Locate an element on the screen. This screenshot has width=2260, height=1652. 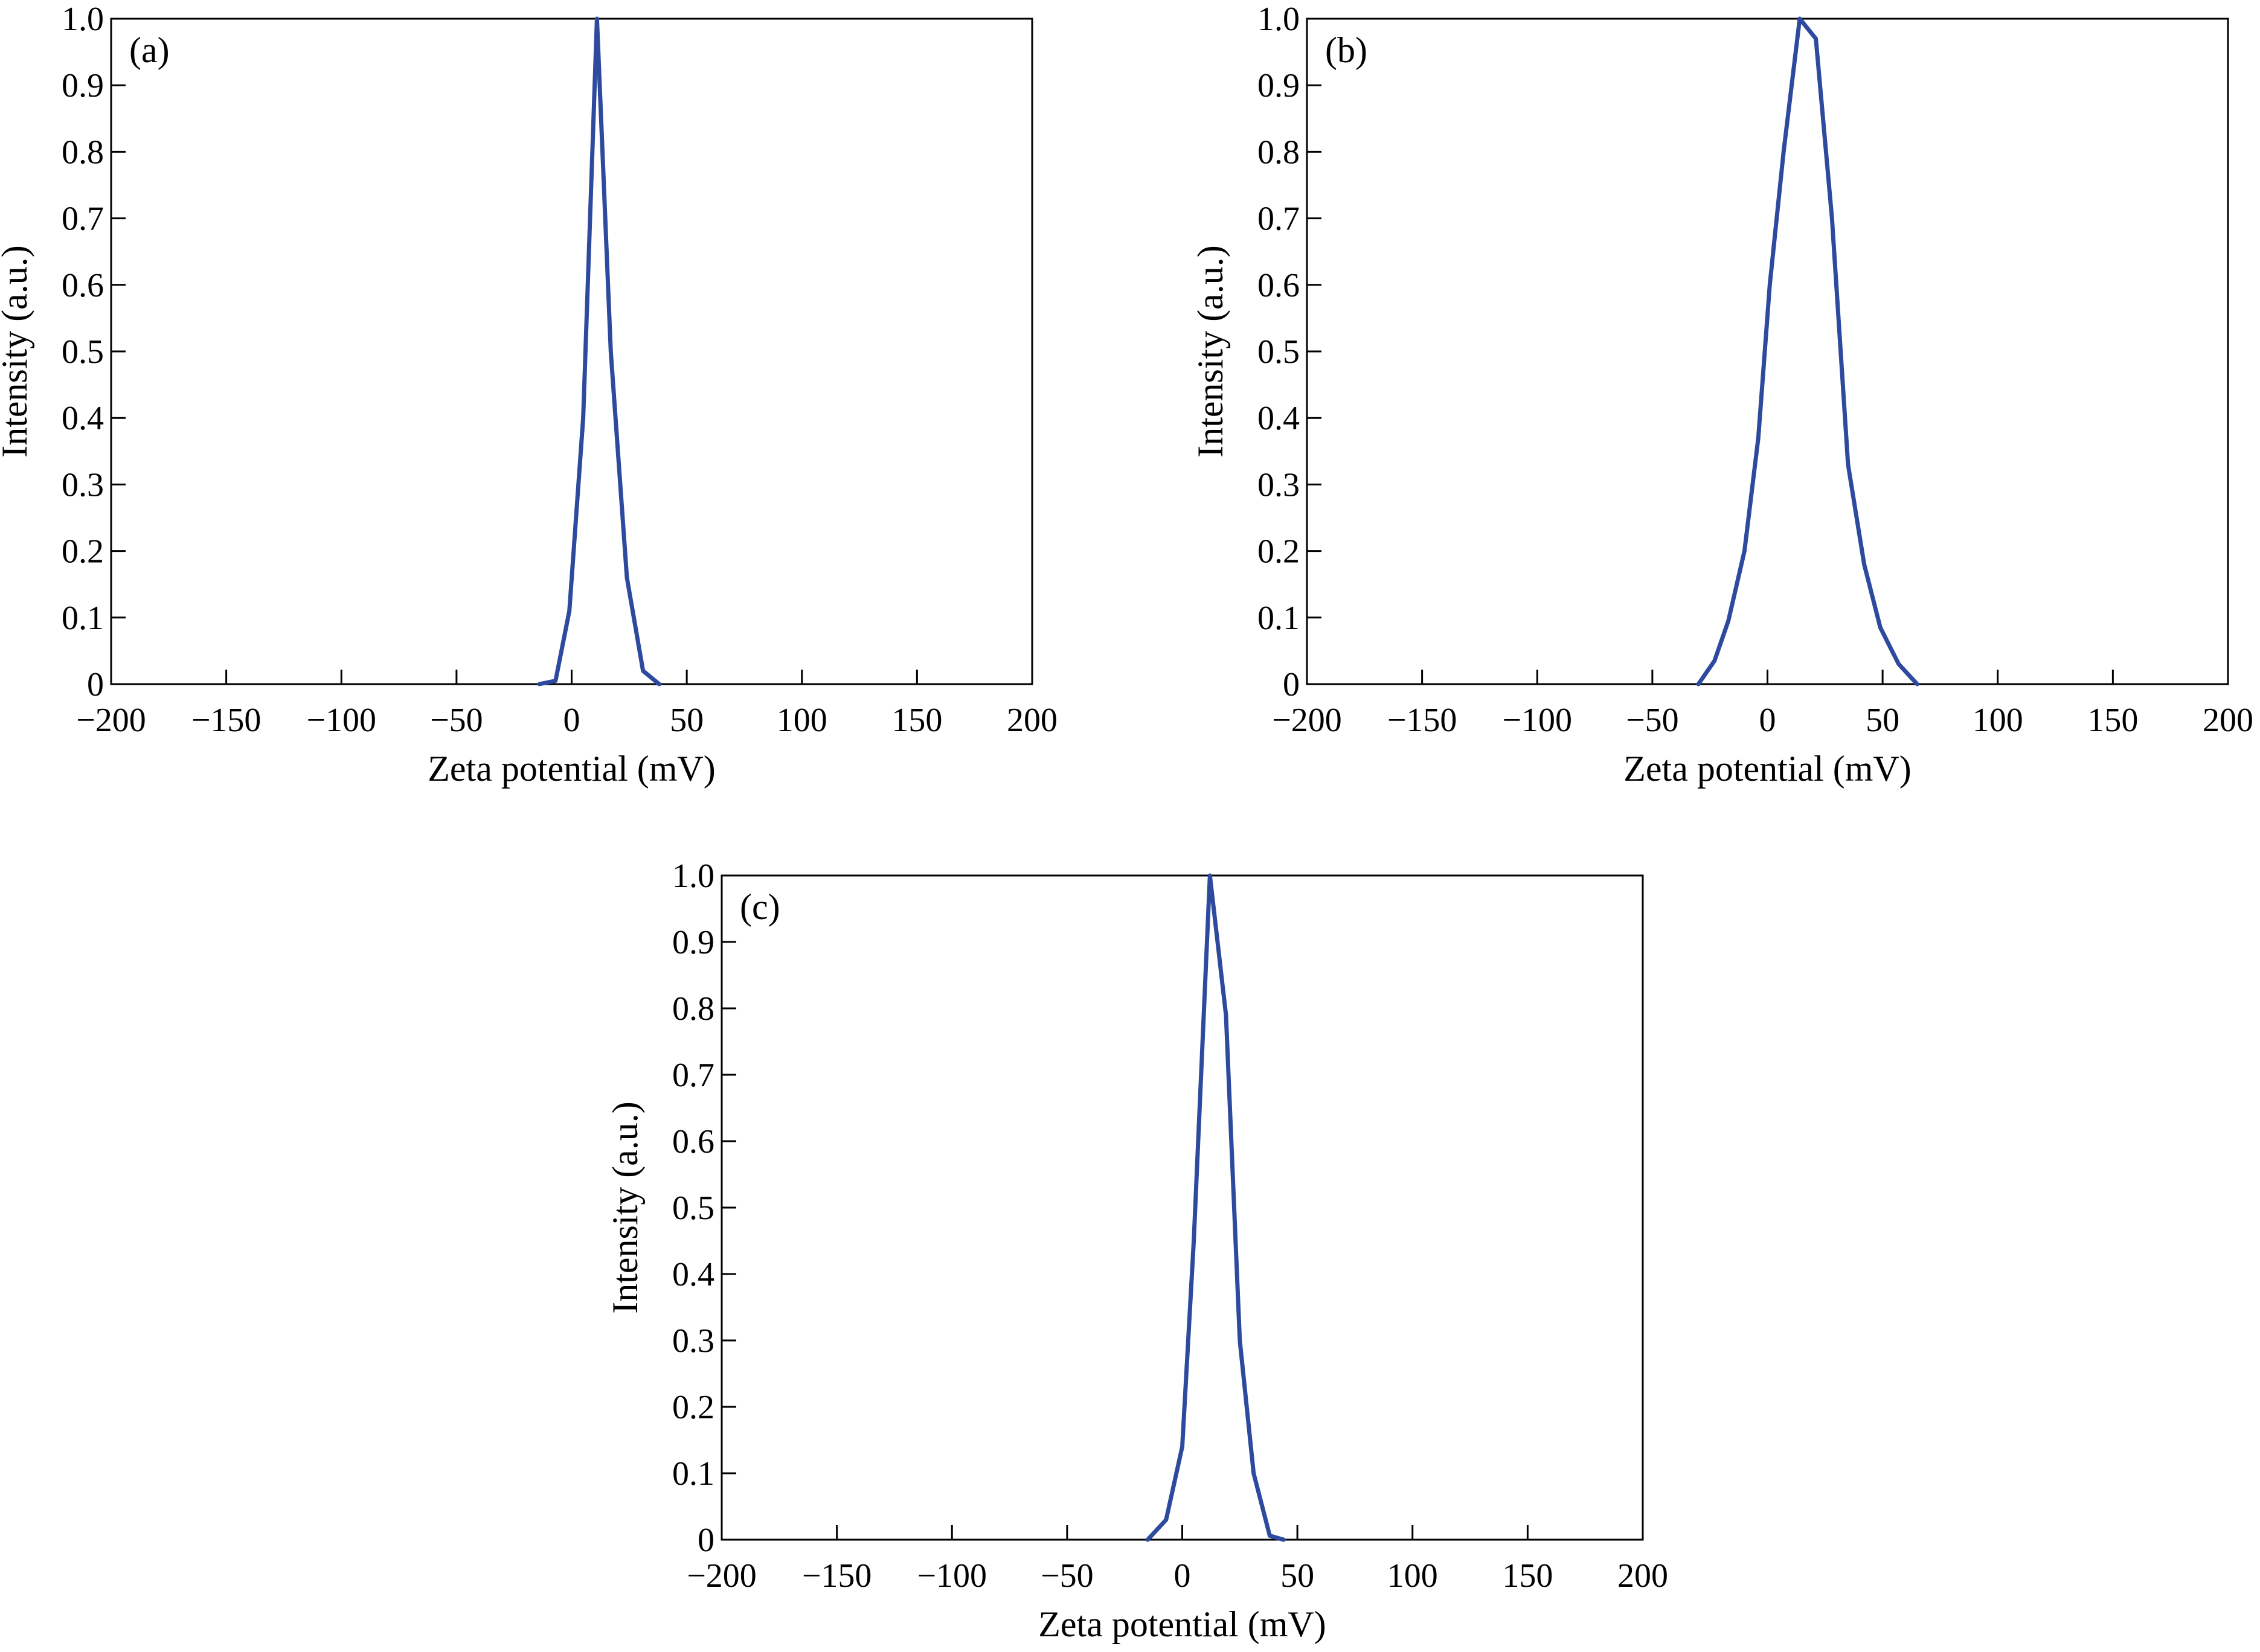
panel-label: (b) is located at coordinates (1346, 50).